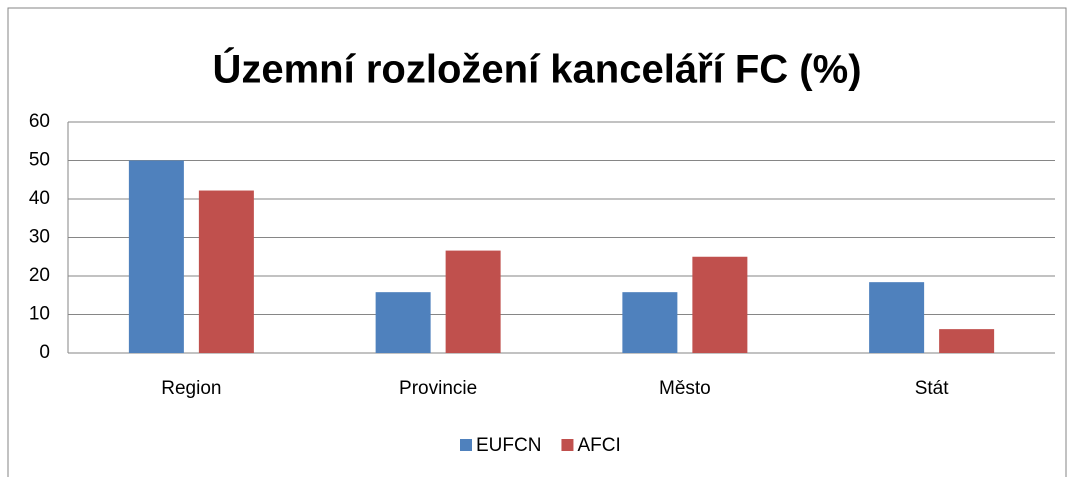 Image resolution: width=1070 pixels, height=477 pixels. What do you see at coordinates (598, 445) in the screenshot?
I see `legend-label: AFCI` at bounding box center [598, 445].